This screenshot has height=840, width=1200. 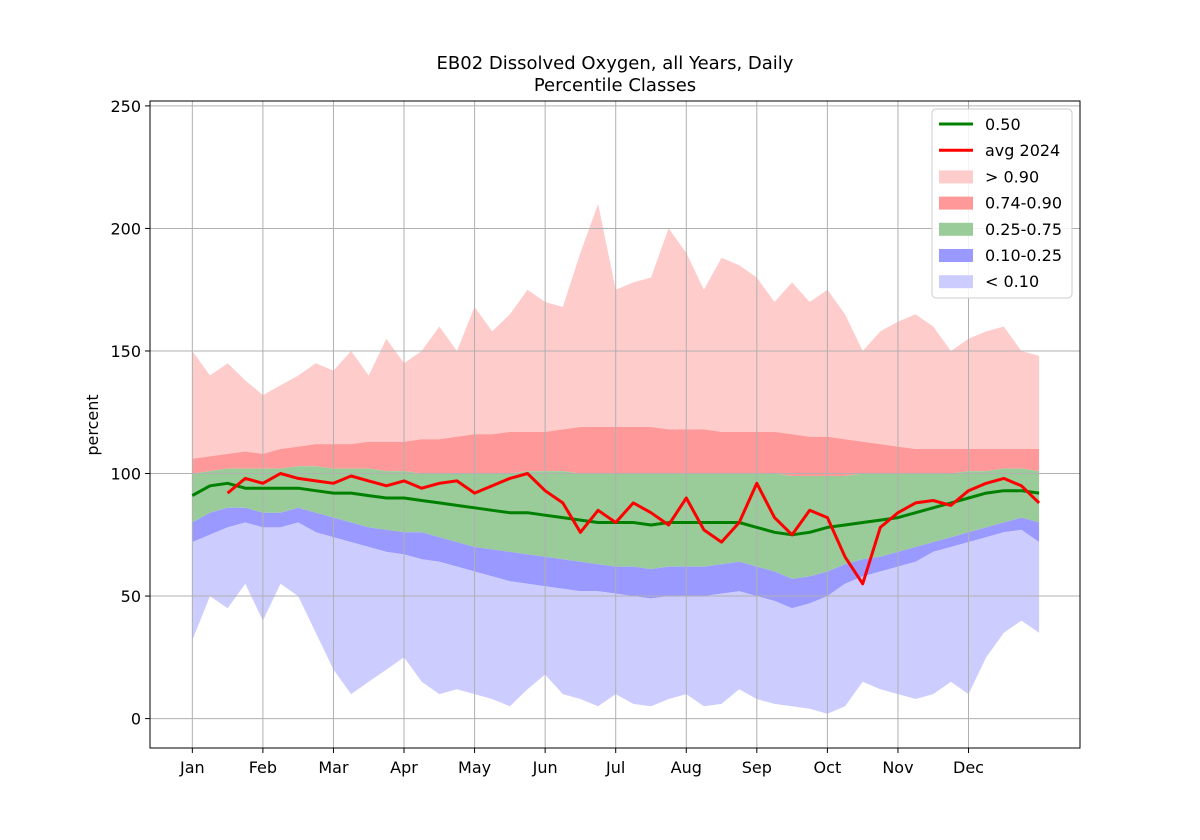 I want to click on y-tick-label: 150, so click(x=125, y=351).